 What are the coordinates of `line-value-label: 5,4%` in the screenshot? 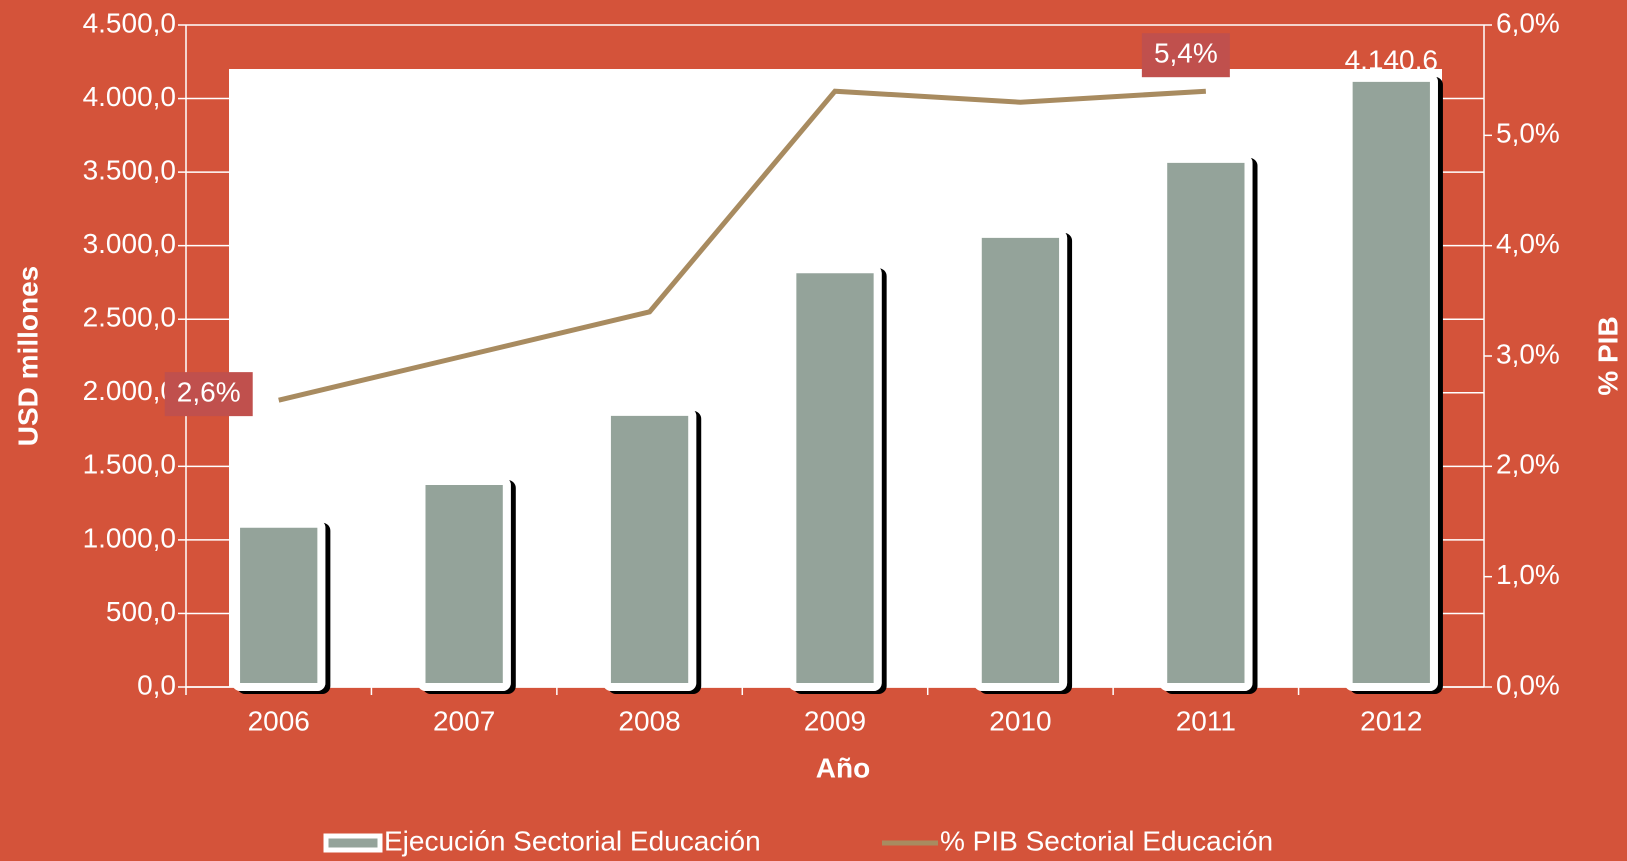 It's located at (1185, 55).